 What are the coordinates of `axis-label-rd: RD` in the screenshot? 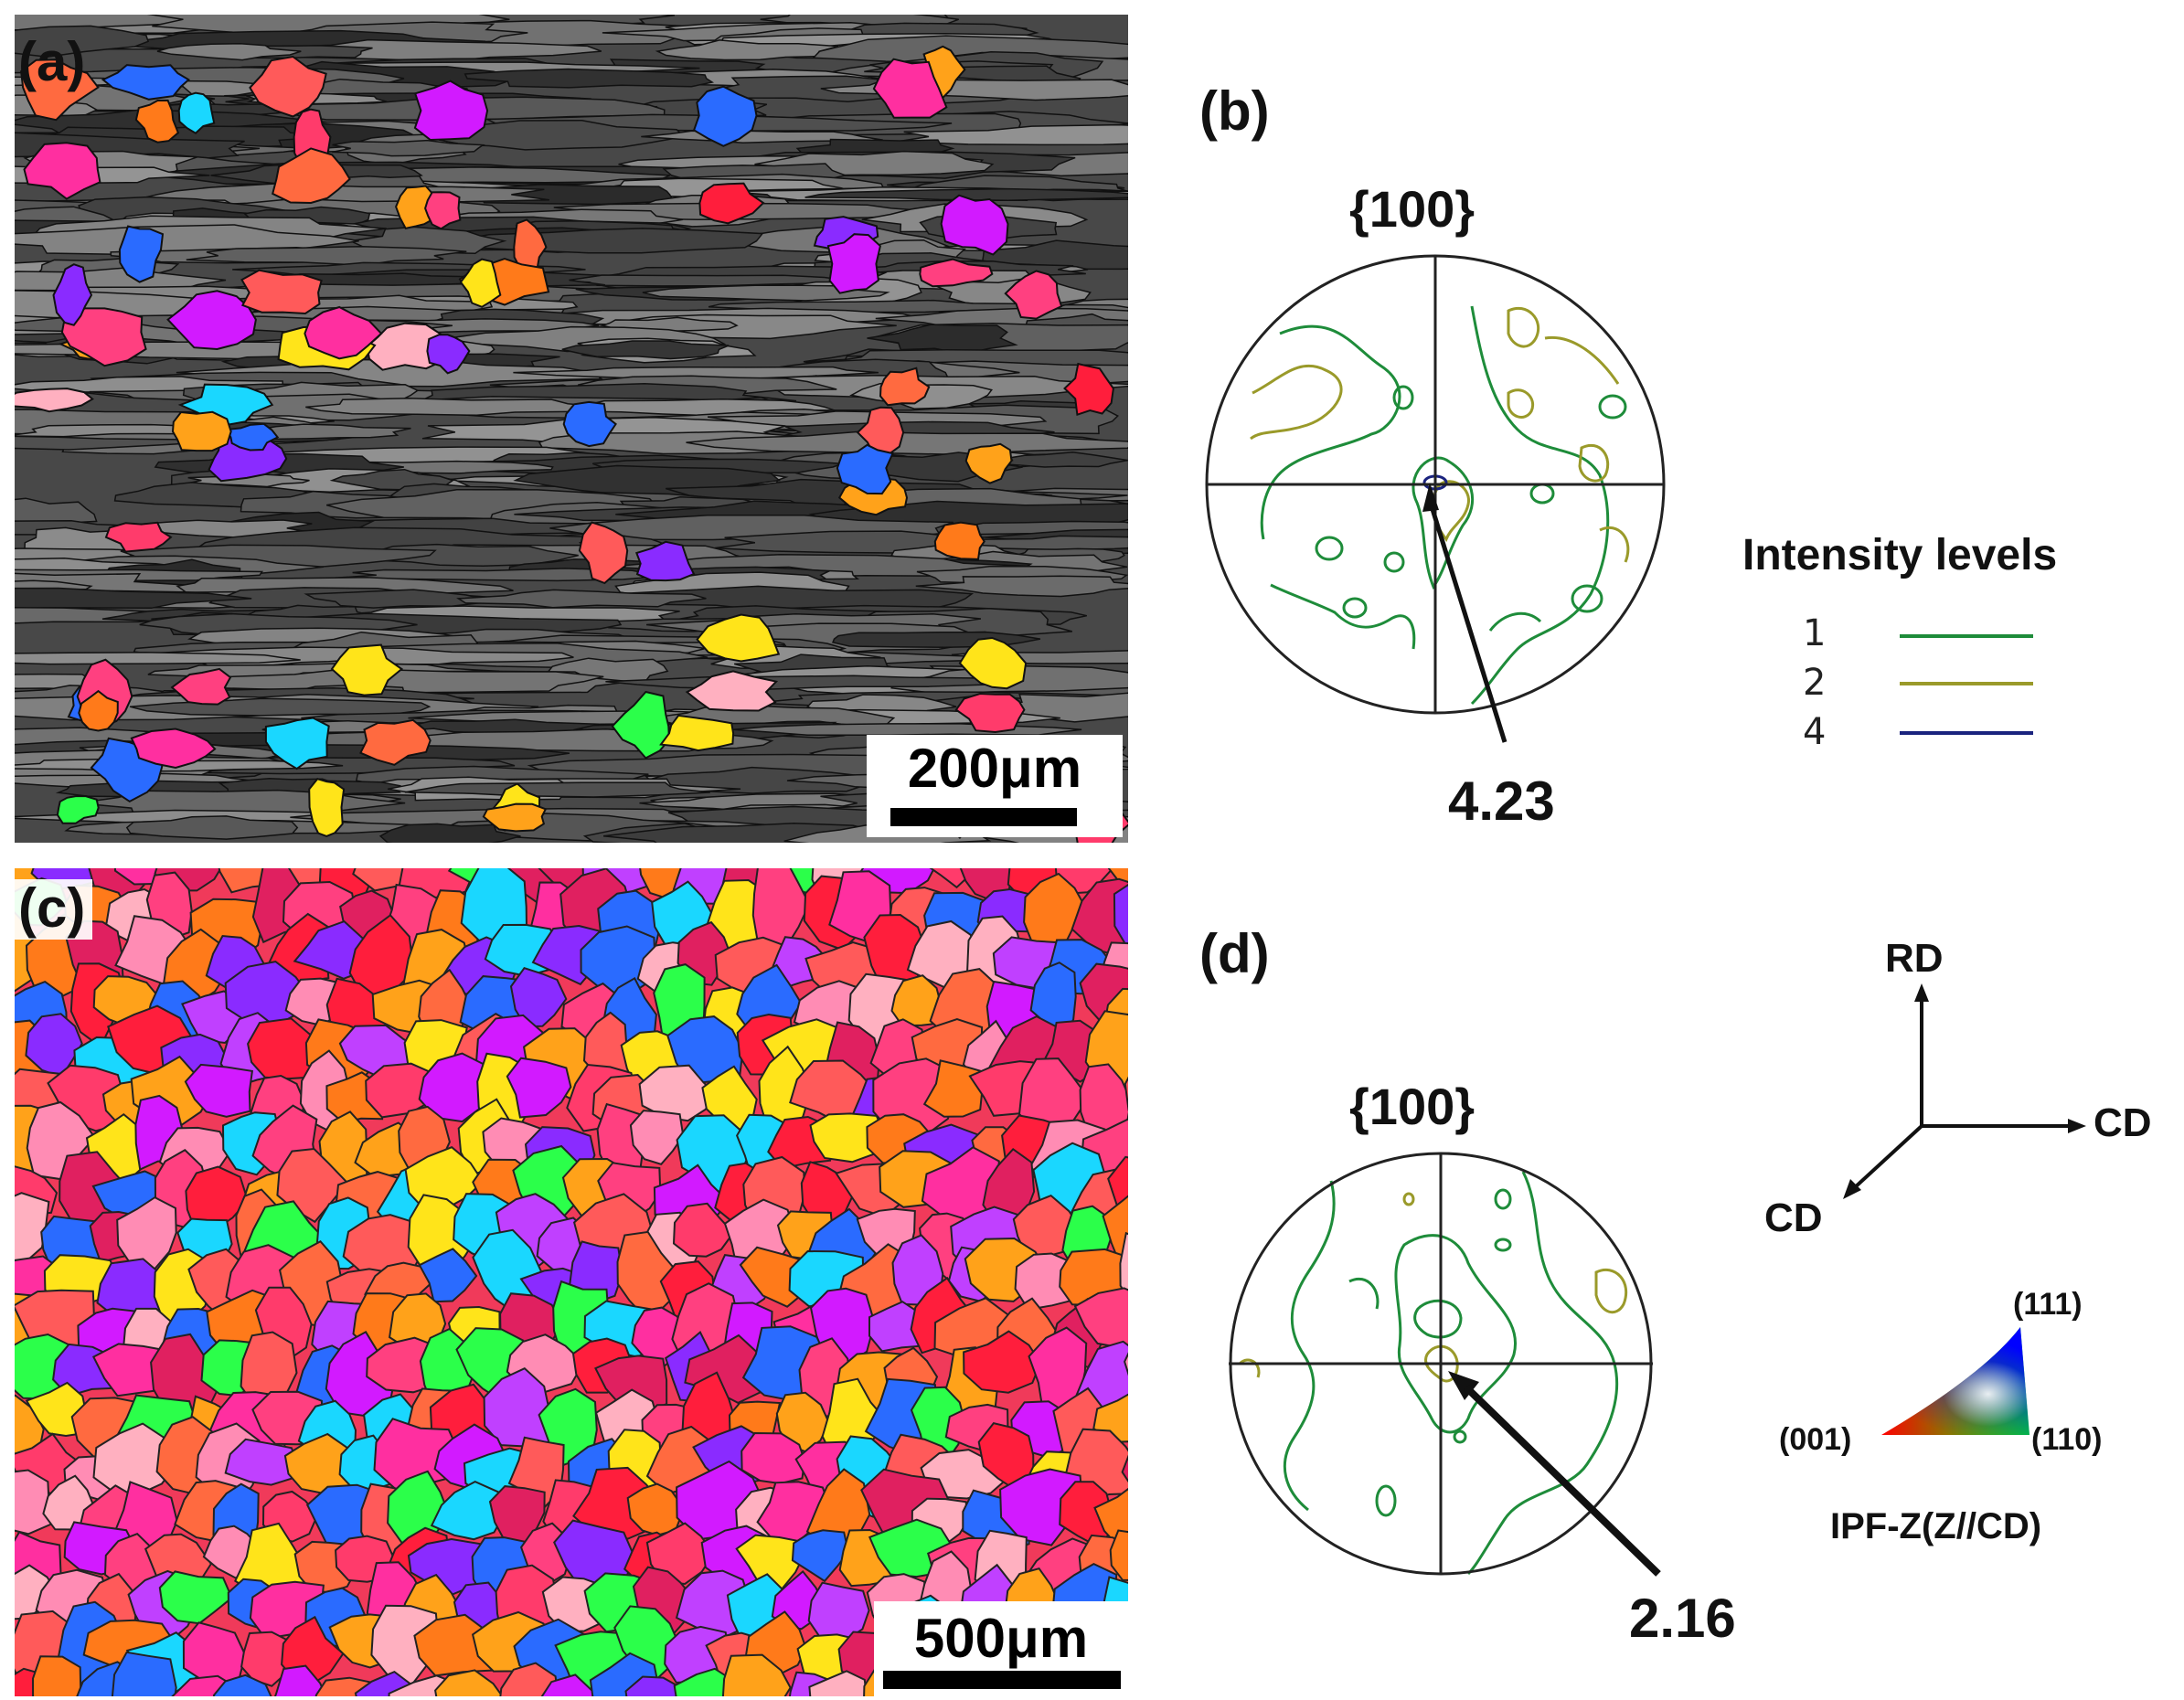 It's located at (1915, 958).